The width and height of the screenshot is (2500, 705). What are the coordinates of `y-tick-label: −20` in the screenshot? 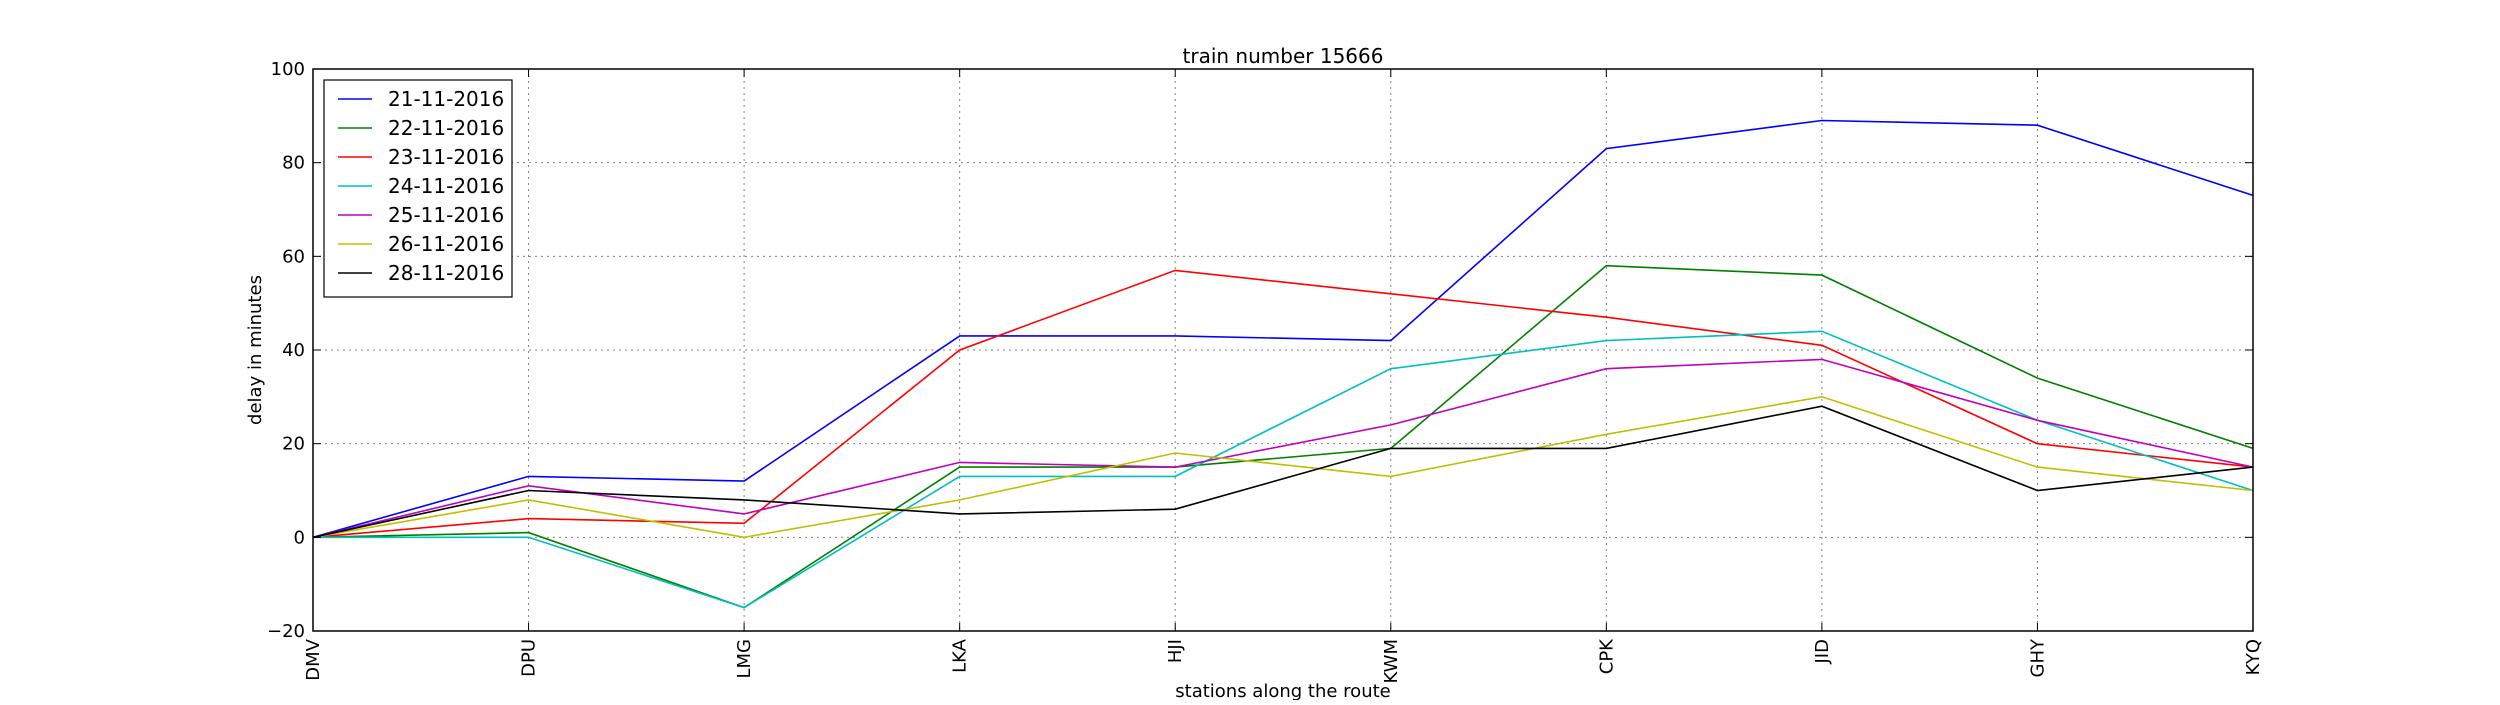 It's located at (286, 631).